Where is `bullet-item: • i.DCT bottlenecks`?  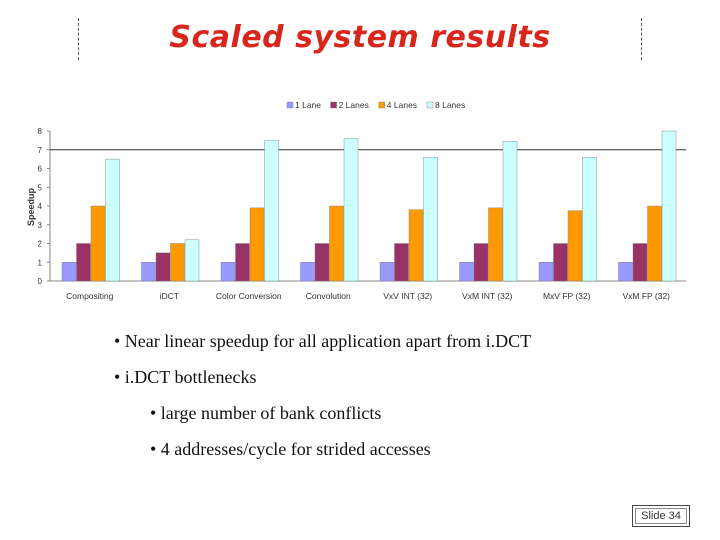 bullet-item: • i.DCT bottlenecks is located at coordinates (185, 377).